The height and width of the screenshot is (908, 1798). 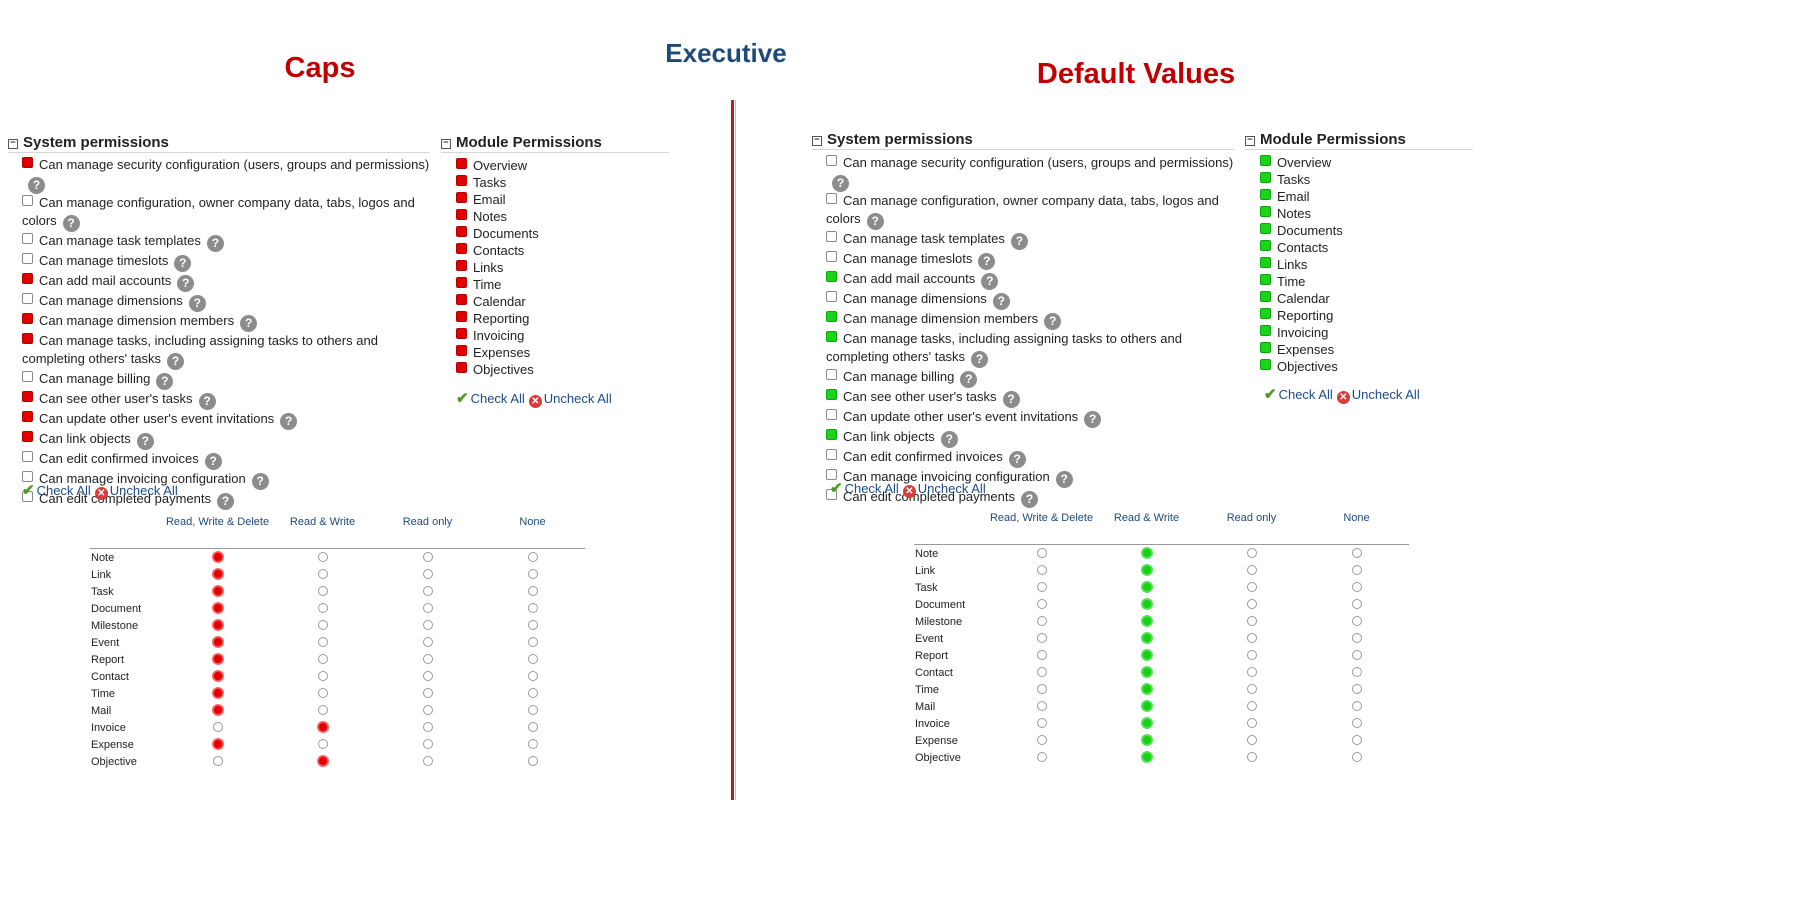 I want to click on system-permission-item: Can add mail accounts?, so click(x=1030, y=280).